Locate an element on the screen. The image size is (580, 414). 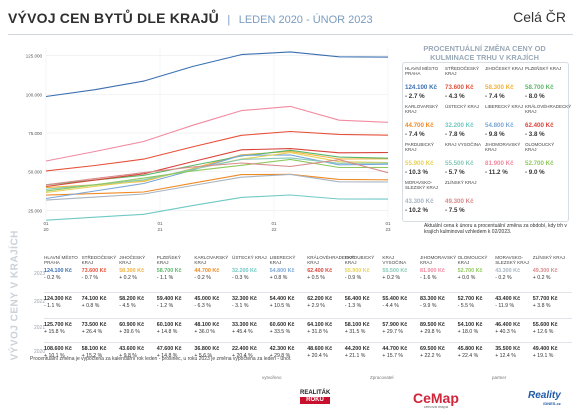
table-cell-change: + 15.2 % is located at coordinates (92, 356).